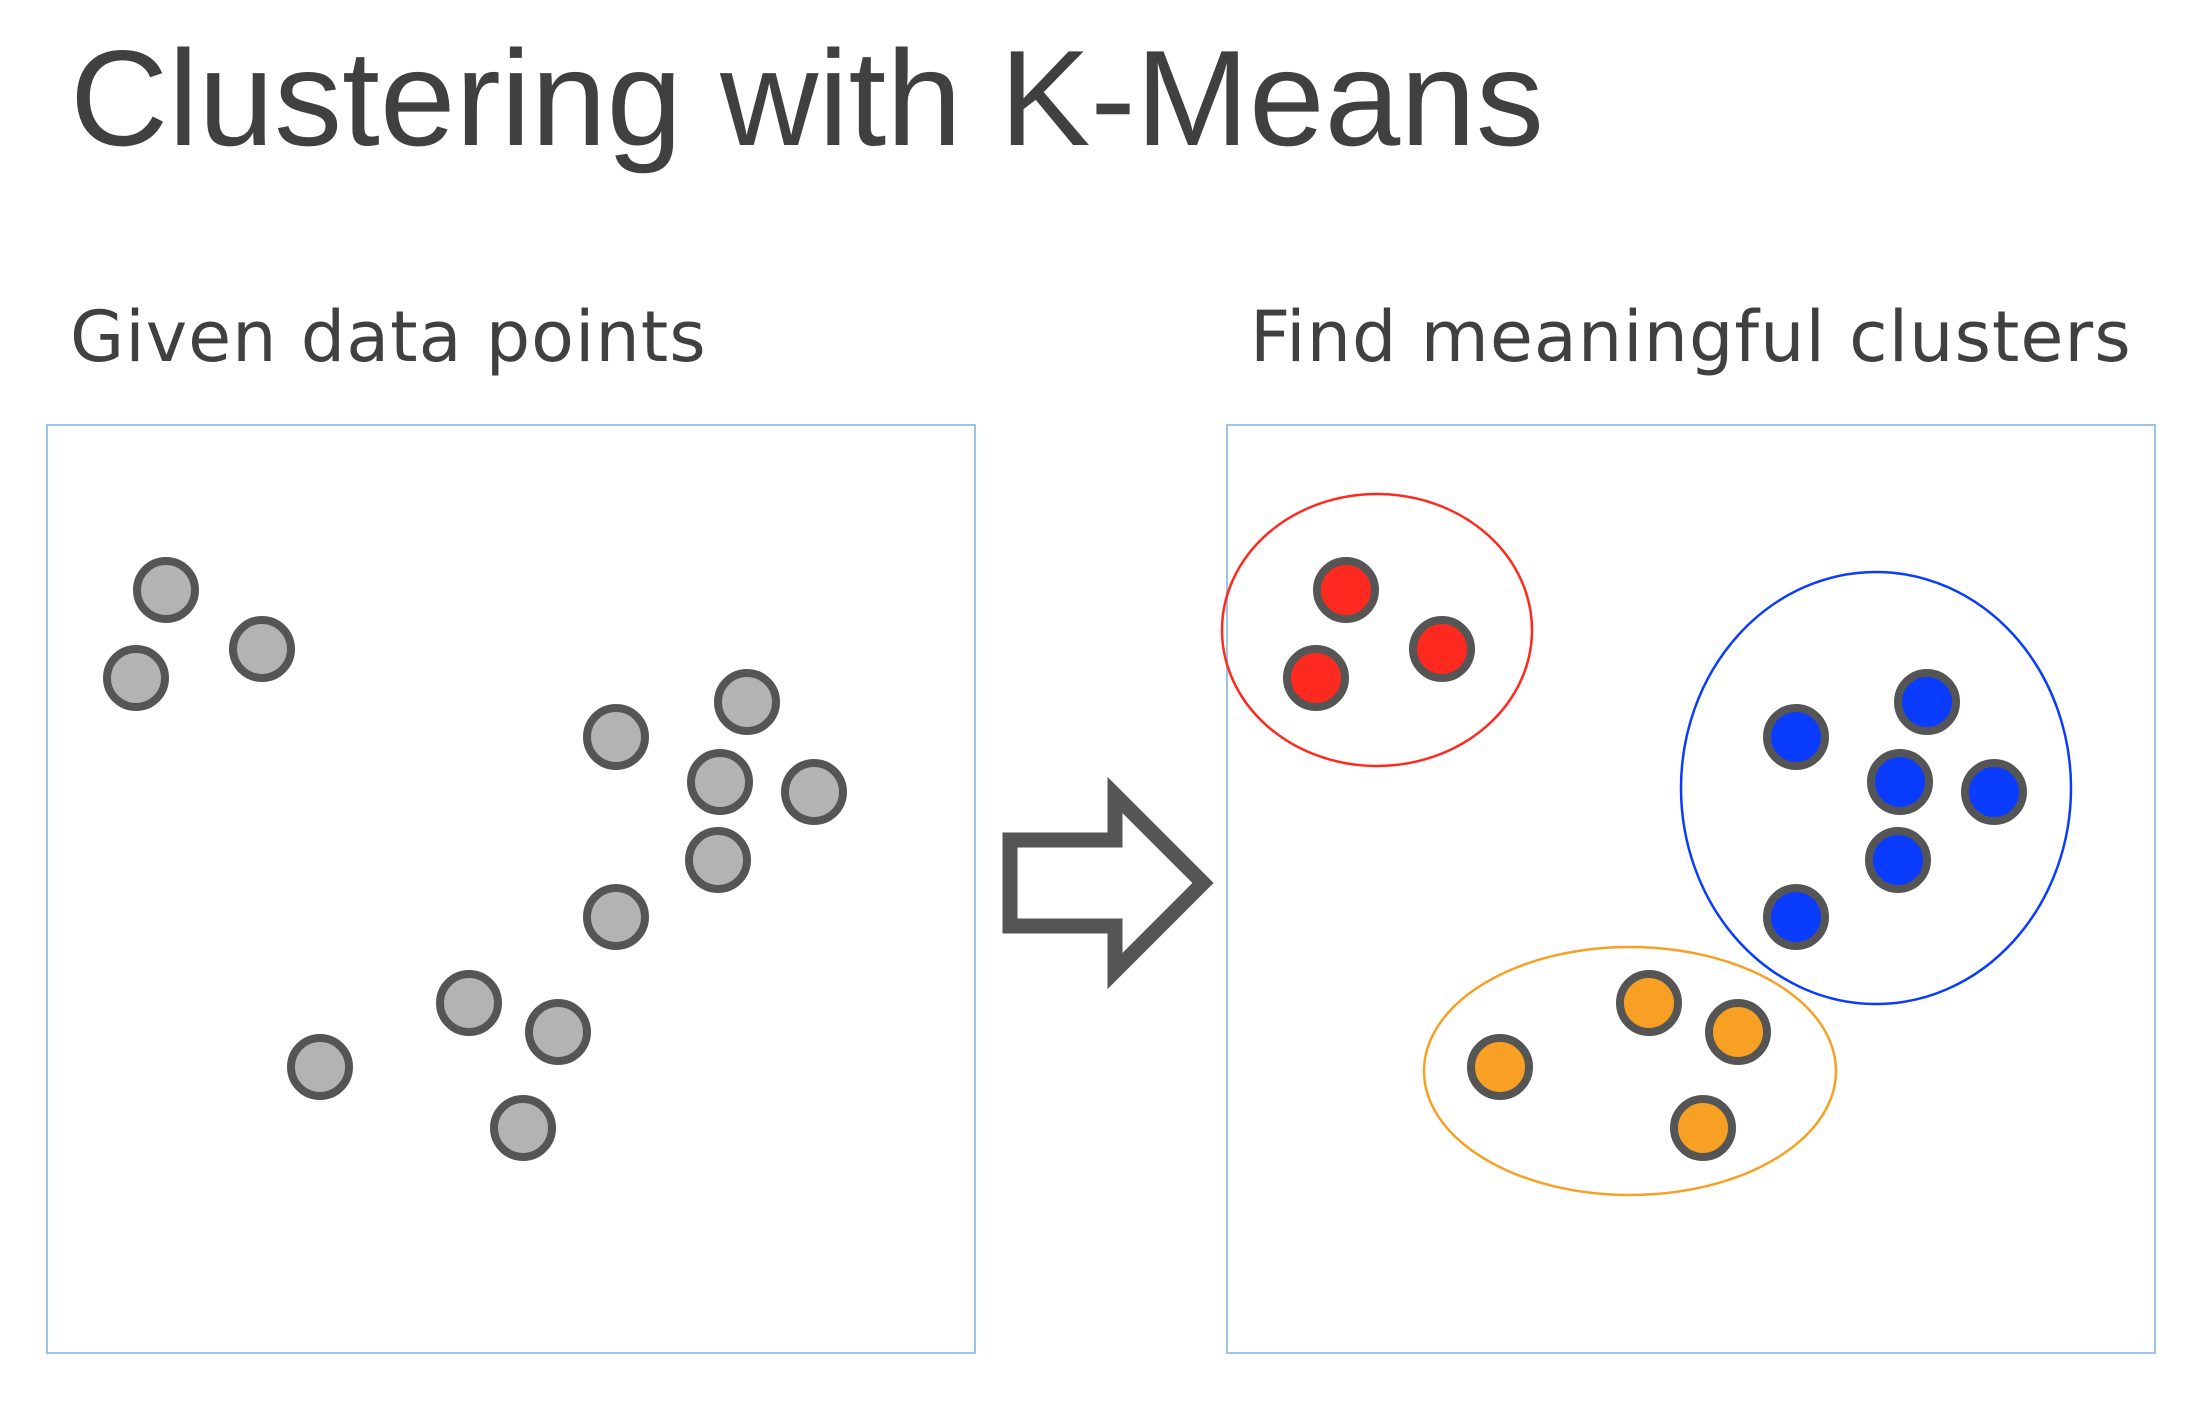  I want to click on slide-title: Clustering with K-Means, so click(807, 98).